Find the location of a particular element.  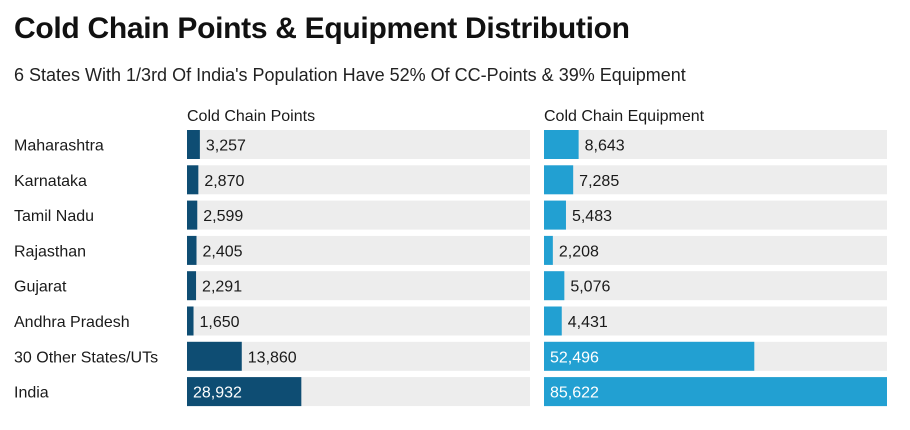

data-label: 7,285 is located at coordinates (599, 181).